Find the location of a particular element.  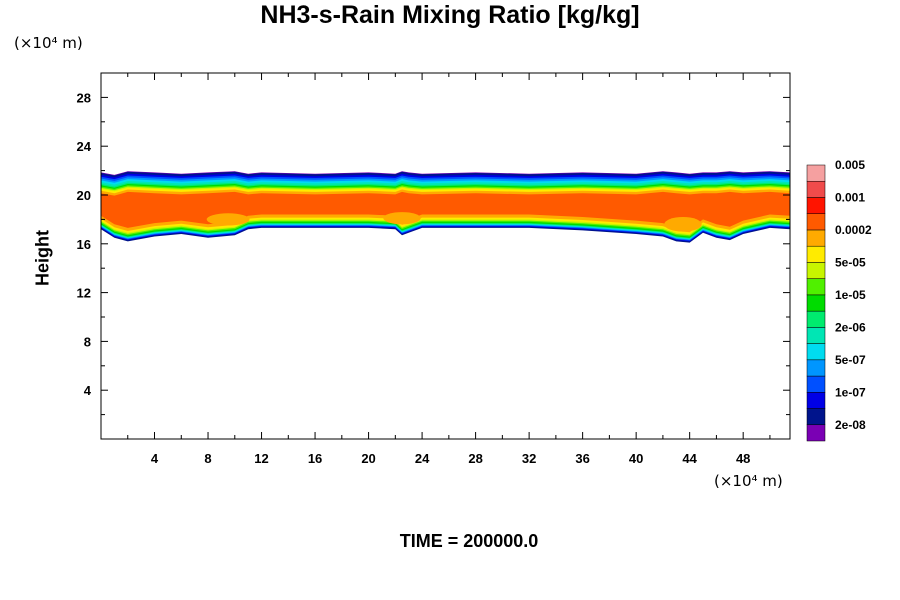

x-axis-unit: (×10⁴ m) is located at coordinates (748, 481).